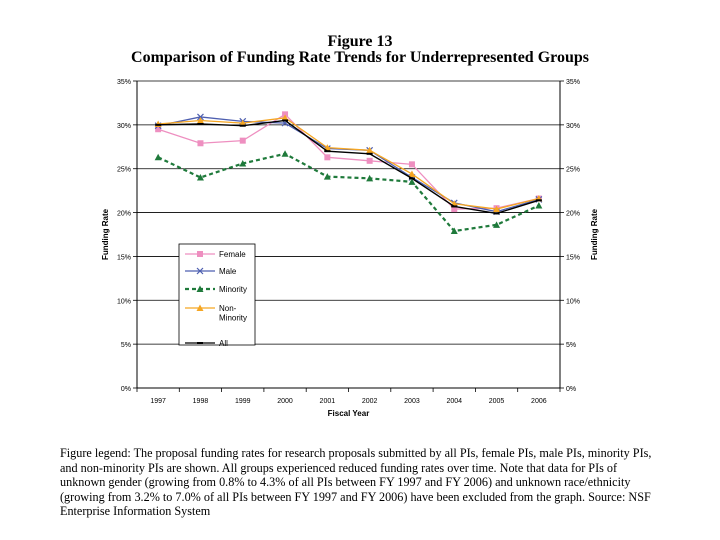 The image size is (720, 540). Describe the element at coordinates (228, 271) in the screenshot. I see `legend-label: Male` at that location.